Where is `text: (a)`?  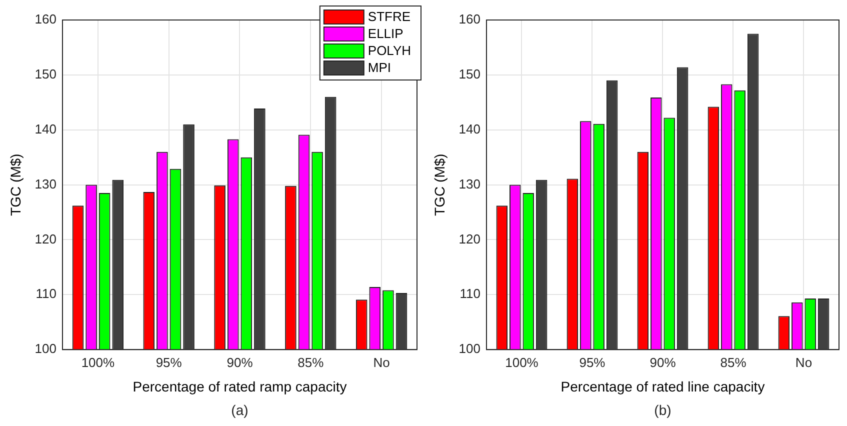
text: (a) is located at coordinates (239, 410).